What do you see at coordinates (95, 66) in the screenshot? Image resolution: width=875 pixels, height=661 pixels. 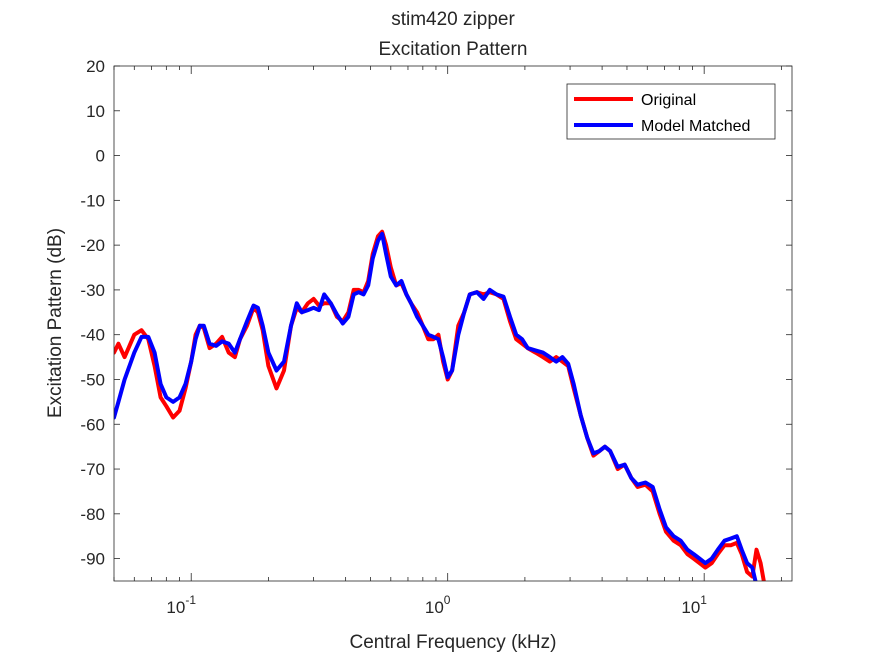 I see `y-tick-label: 20` at bounding box center [95, 66].